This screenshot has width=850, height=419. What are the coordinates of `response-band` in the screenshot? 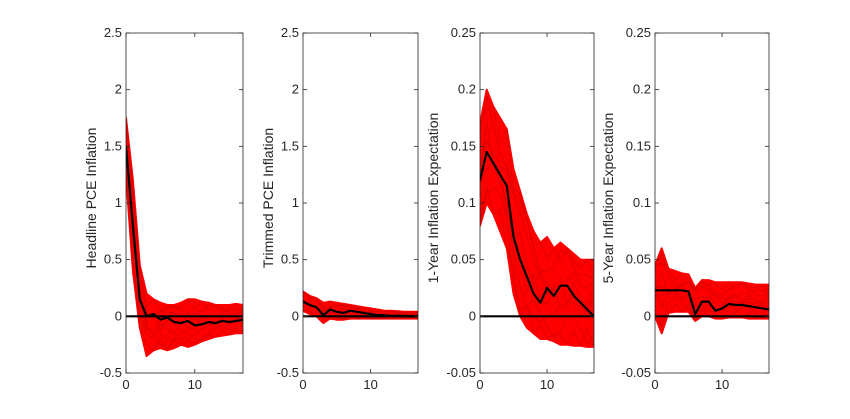 It's located at (537, 218).